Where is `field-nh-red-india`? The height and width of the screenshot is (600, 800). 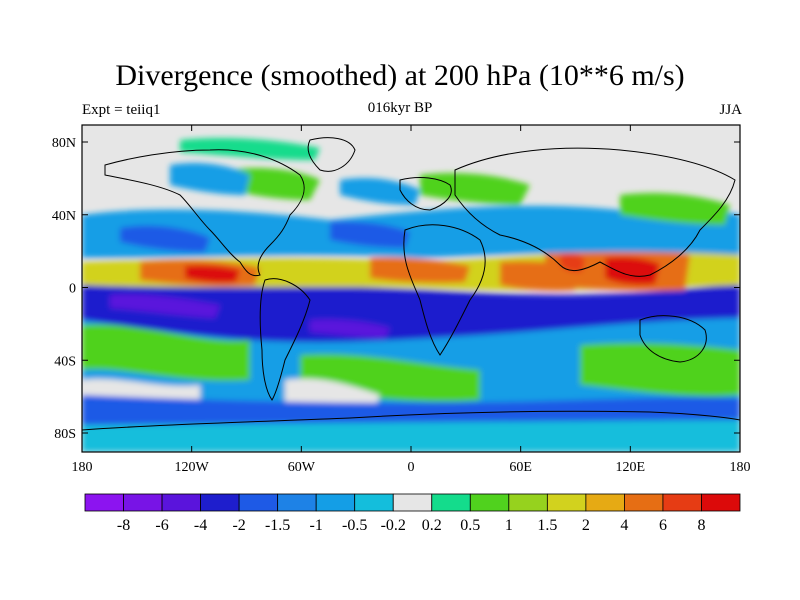 field-nh-red-india is located at coordinates (572, 263).